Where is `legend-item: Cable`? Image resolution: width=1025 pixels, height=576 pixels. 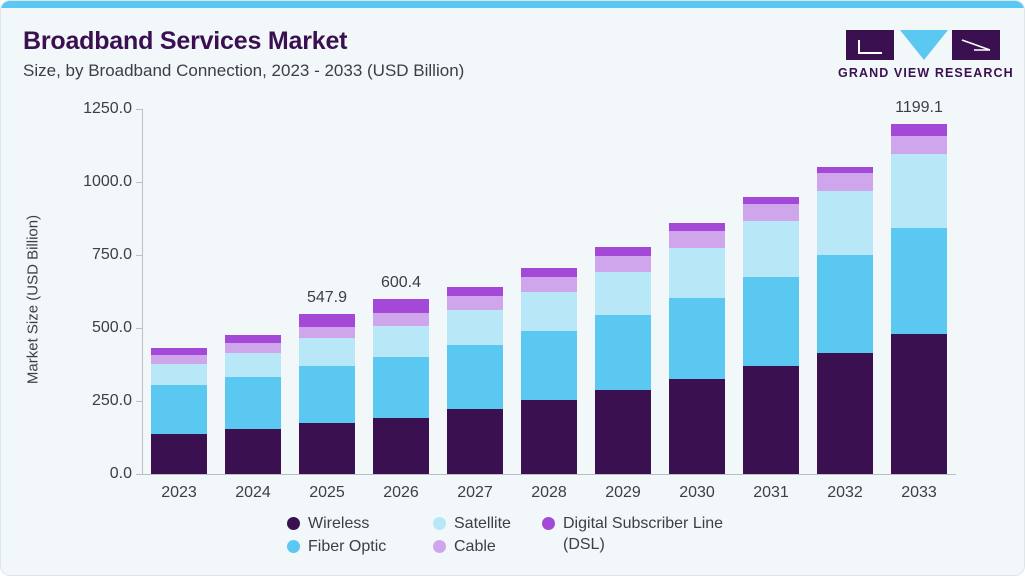 legend-item: Cable is located at coordinates (464, 546).